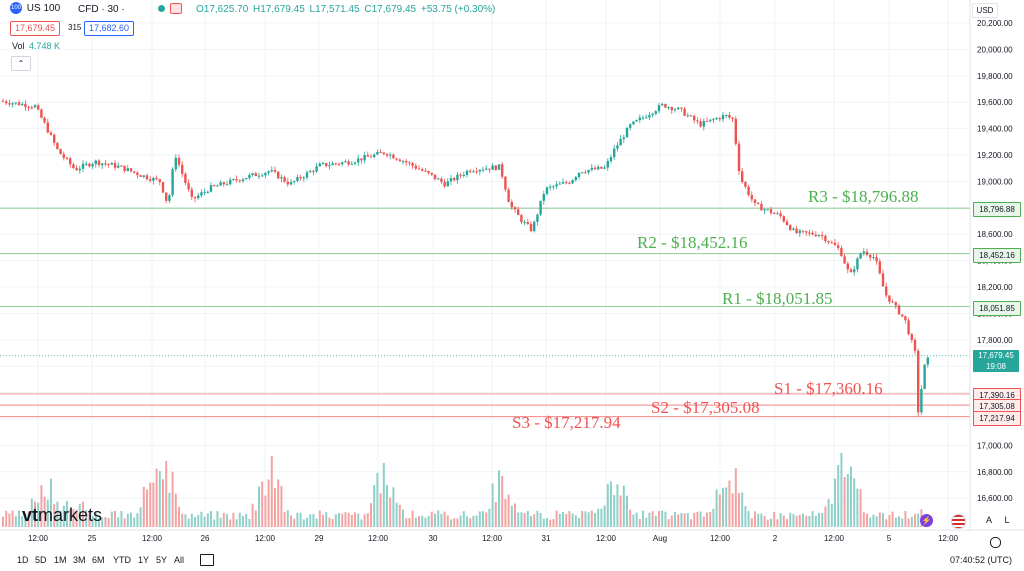 The image size is (1024, 571). Describe the element at coordinates (988, 520) in the screenshot. I see `auto-scale-button: A` at that location.